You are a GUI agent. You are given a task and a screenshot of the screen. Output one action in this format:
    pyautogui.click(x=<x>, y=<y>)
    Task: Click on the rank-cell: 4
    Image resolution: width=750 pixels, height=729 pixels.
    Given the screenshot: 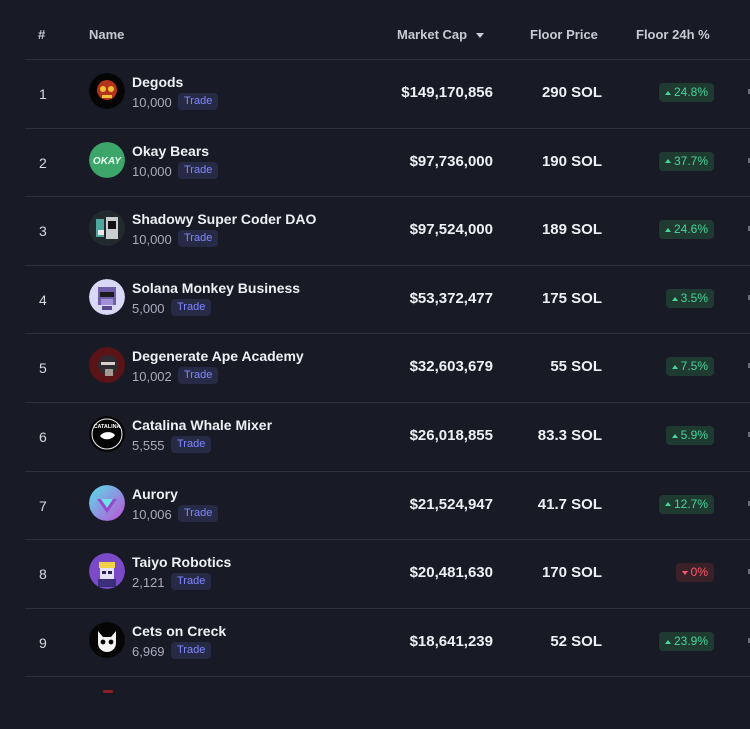 What is the action you would take?
    pyautogui.click(x=43, y=299)
    